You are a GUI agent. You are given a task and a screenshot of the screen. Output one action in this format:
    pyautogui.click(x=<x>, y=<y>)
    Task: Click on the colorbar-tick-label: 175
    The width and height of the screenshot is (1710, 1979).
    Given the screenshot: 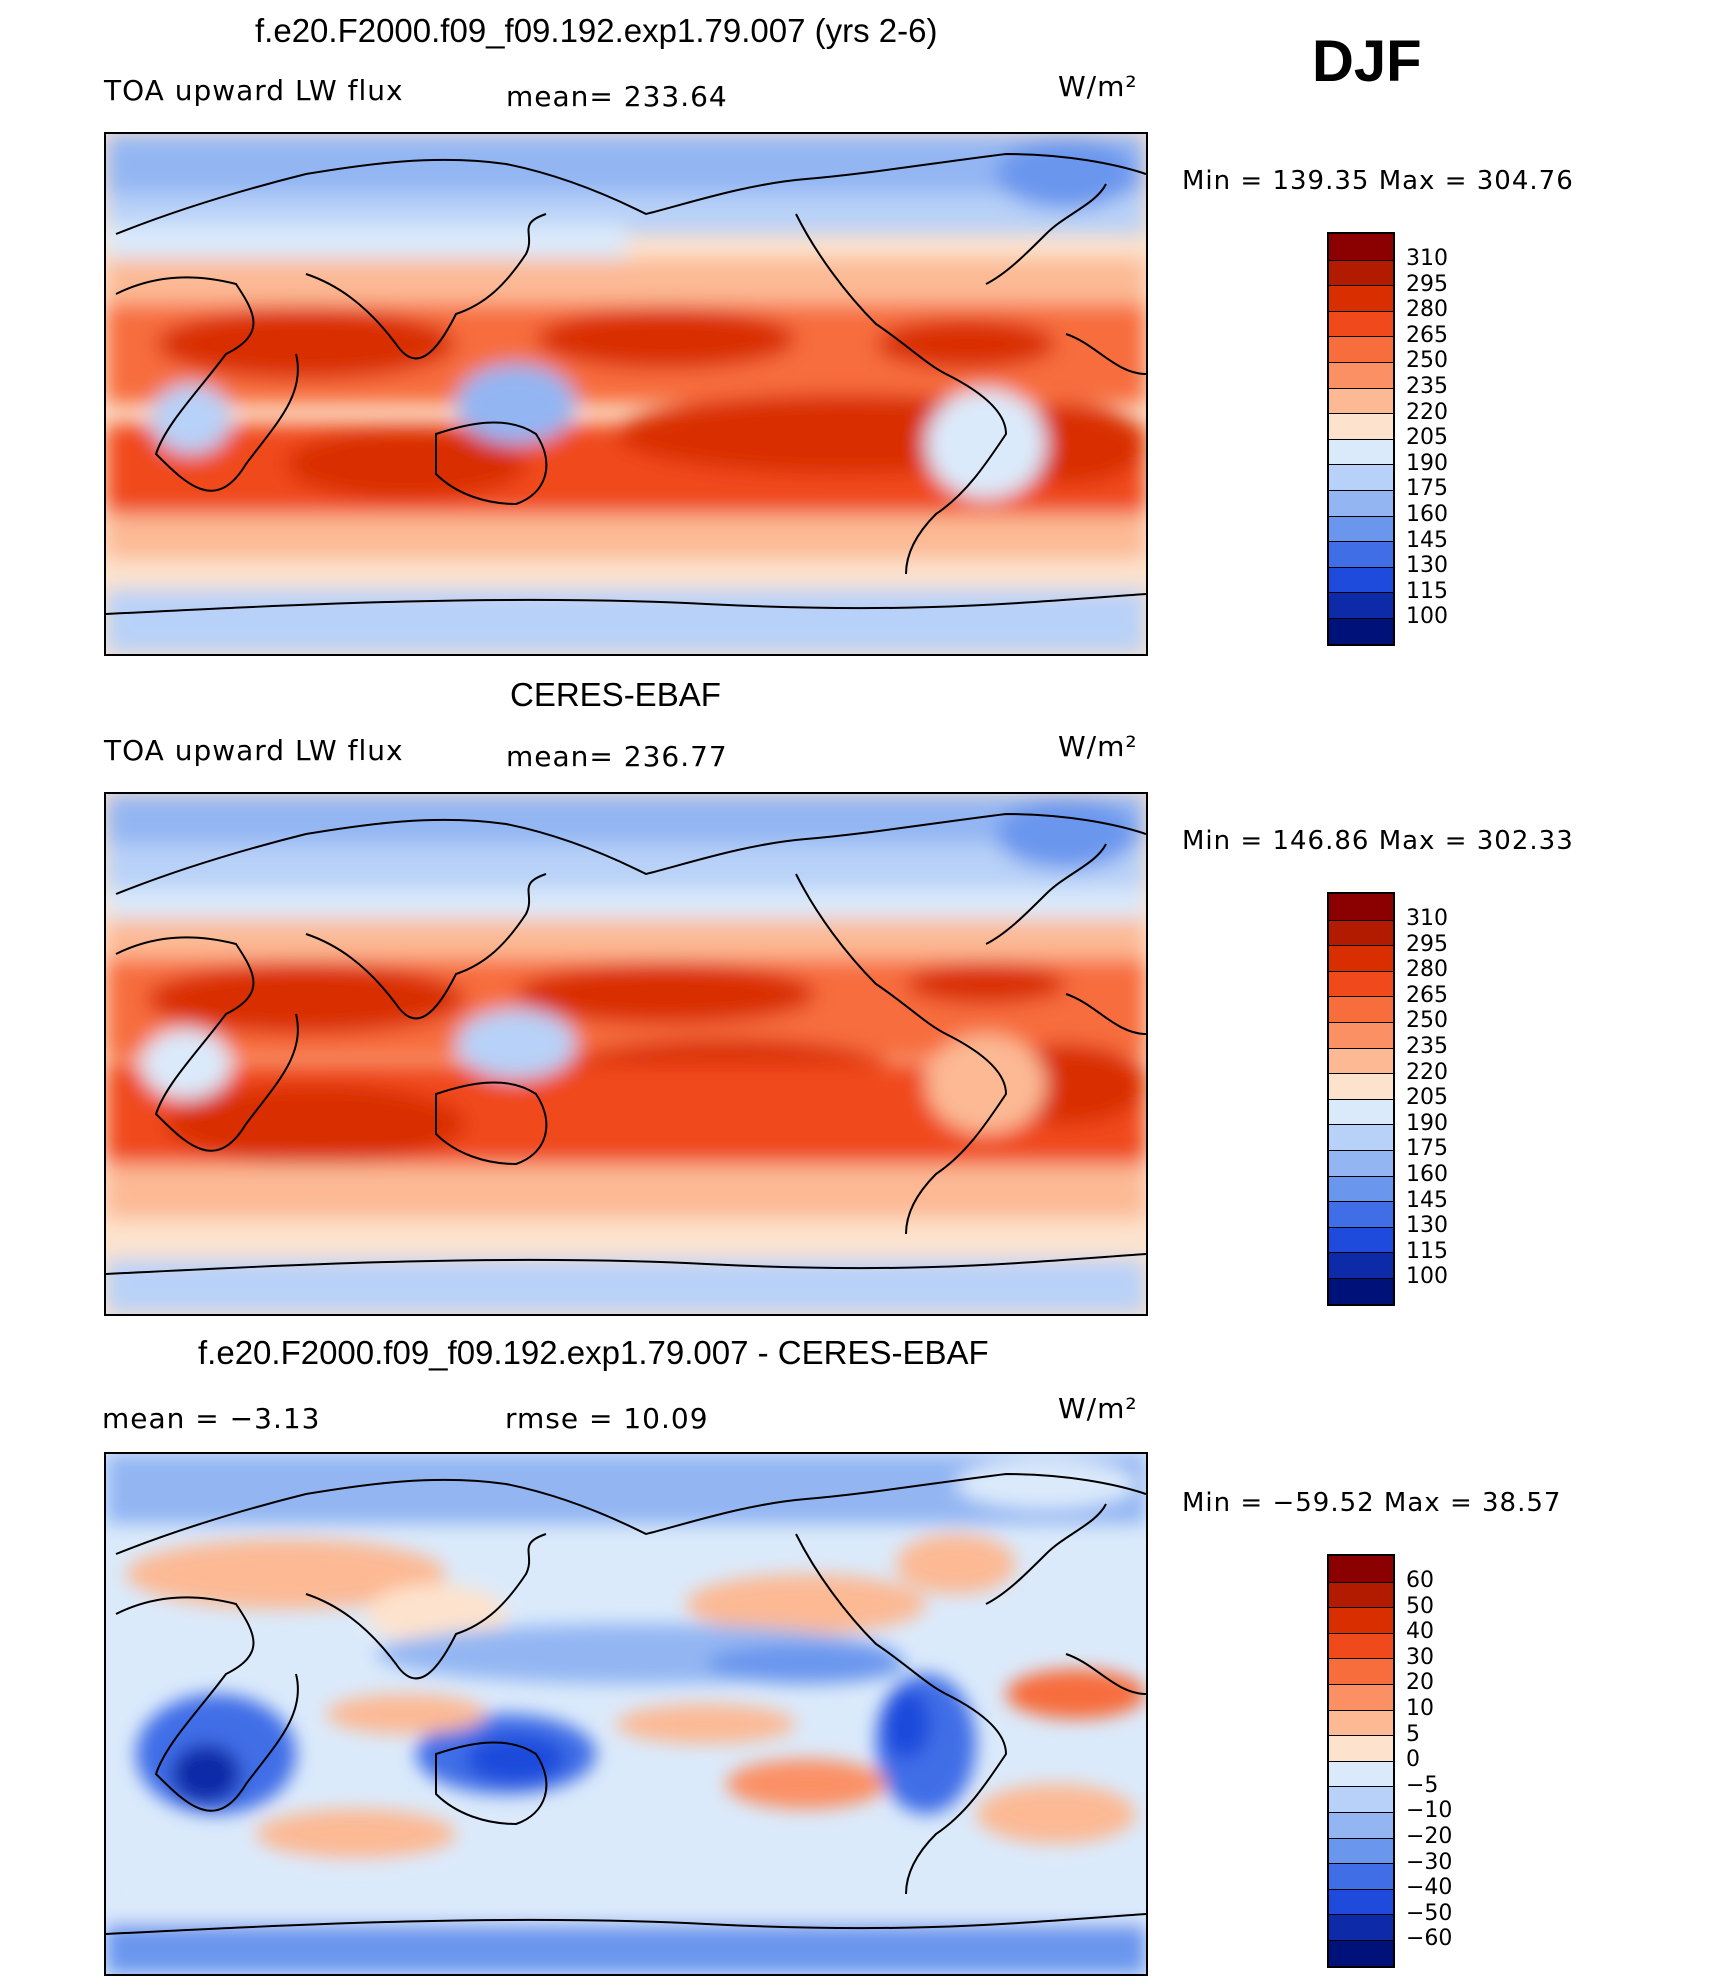 What is the action you would take?
    pyautogui.click(x=1427, y=488)
    